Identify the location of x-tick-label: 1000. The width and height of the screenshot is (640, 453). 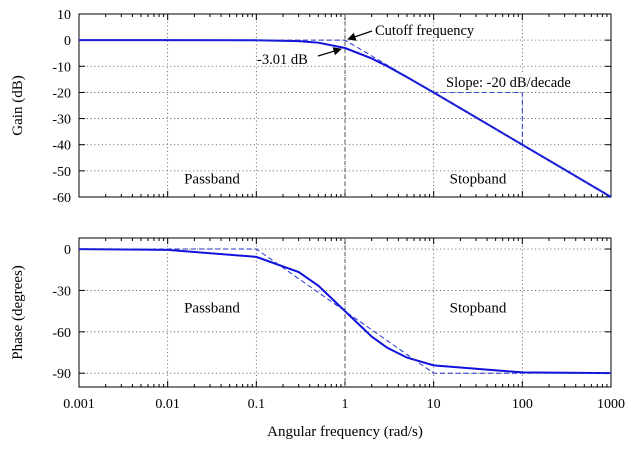
(611, 404).